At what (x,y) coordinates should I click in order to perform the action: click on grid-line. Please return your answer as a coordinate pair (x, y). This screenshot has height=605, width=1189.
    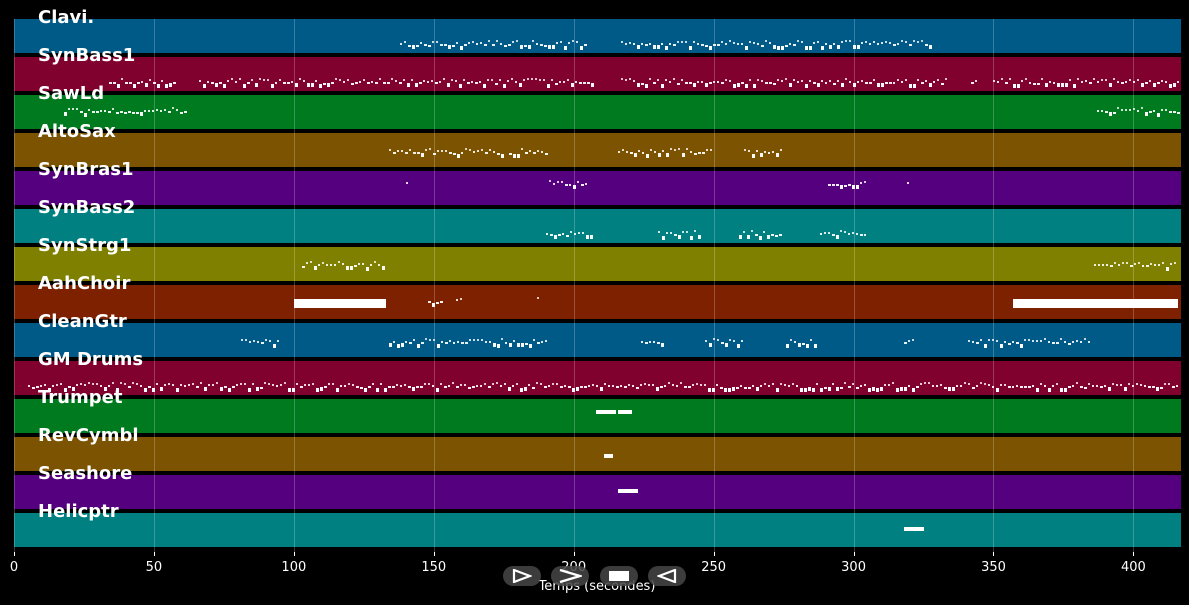
    Looking at the image, I should click on (714, 285).